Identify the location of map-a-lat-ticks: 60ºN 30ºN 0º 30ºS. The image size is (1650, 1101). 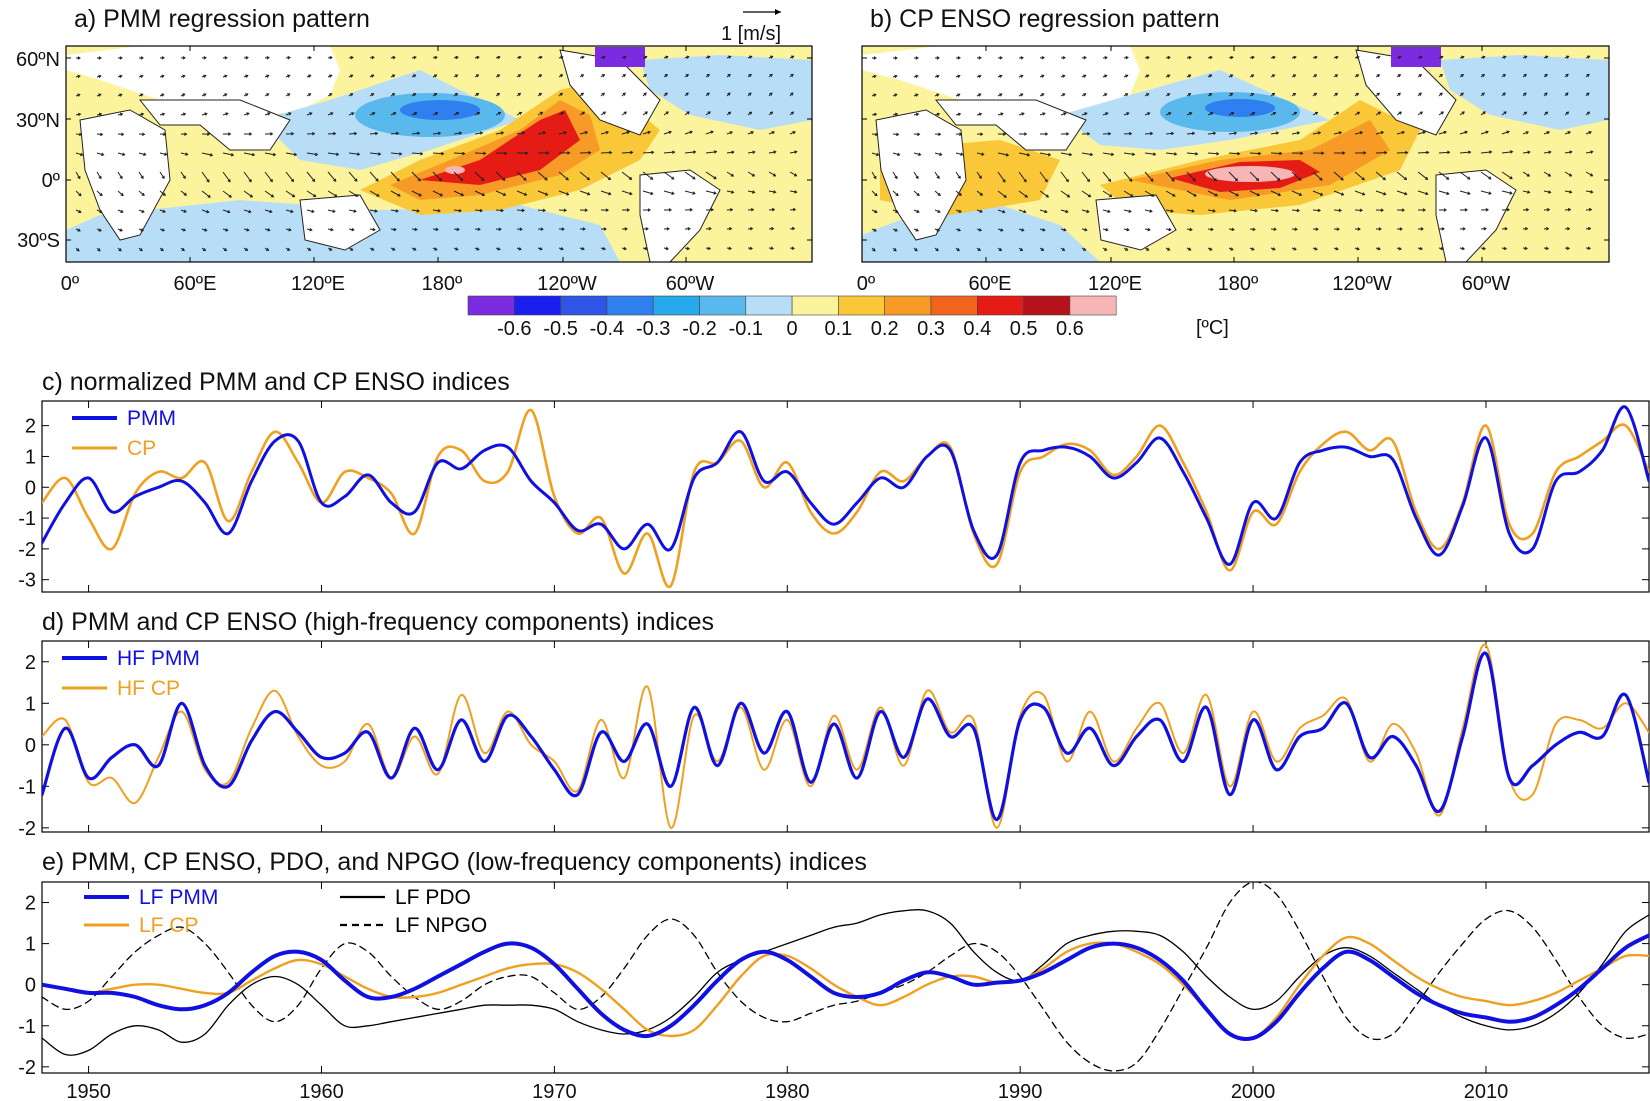
(38, 150).